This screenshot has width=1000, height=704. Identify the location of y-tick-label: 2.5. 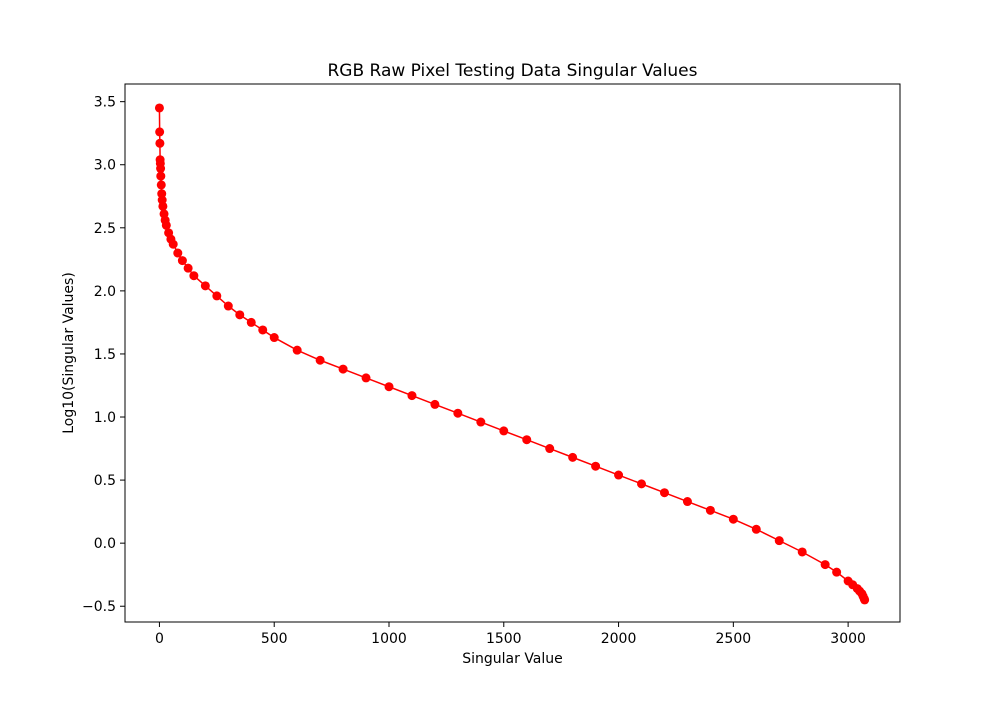
(105, 229).